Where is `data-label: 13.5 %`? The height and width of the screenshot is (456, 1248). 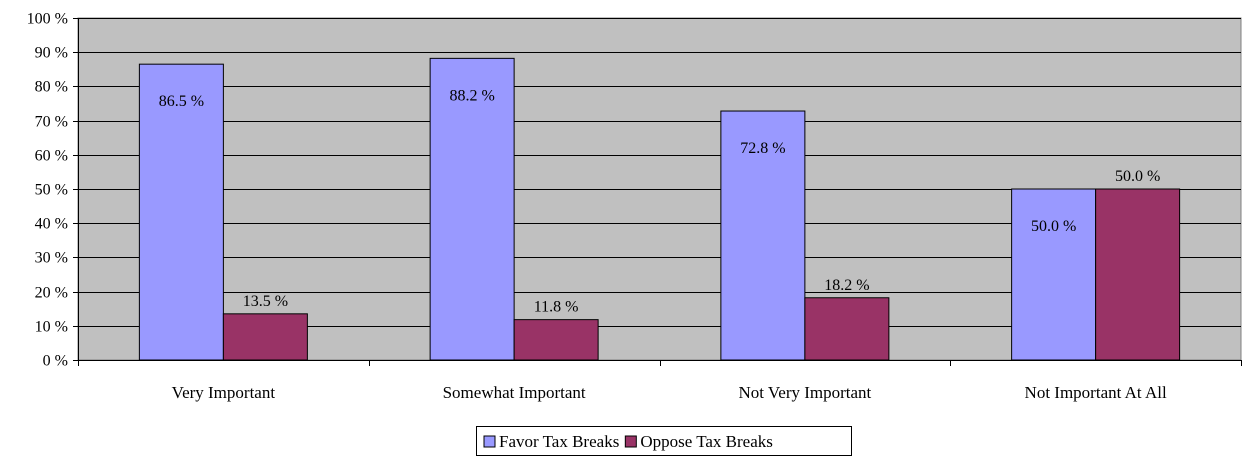 data-label: 13.5 % is located at coordinates (265, 301).